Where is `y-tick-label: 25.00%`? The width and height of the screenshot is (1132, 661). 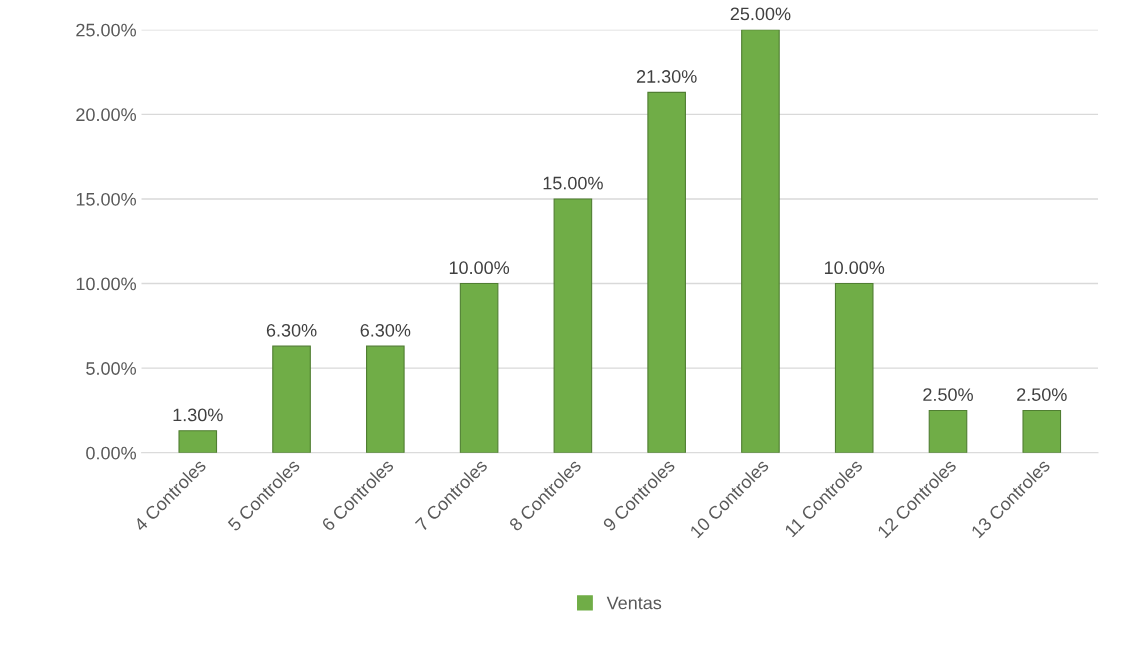
y-tick-label: 25.00% is located at coordinates (106, 30).